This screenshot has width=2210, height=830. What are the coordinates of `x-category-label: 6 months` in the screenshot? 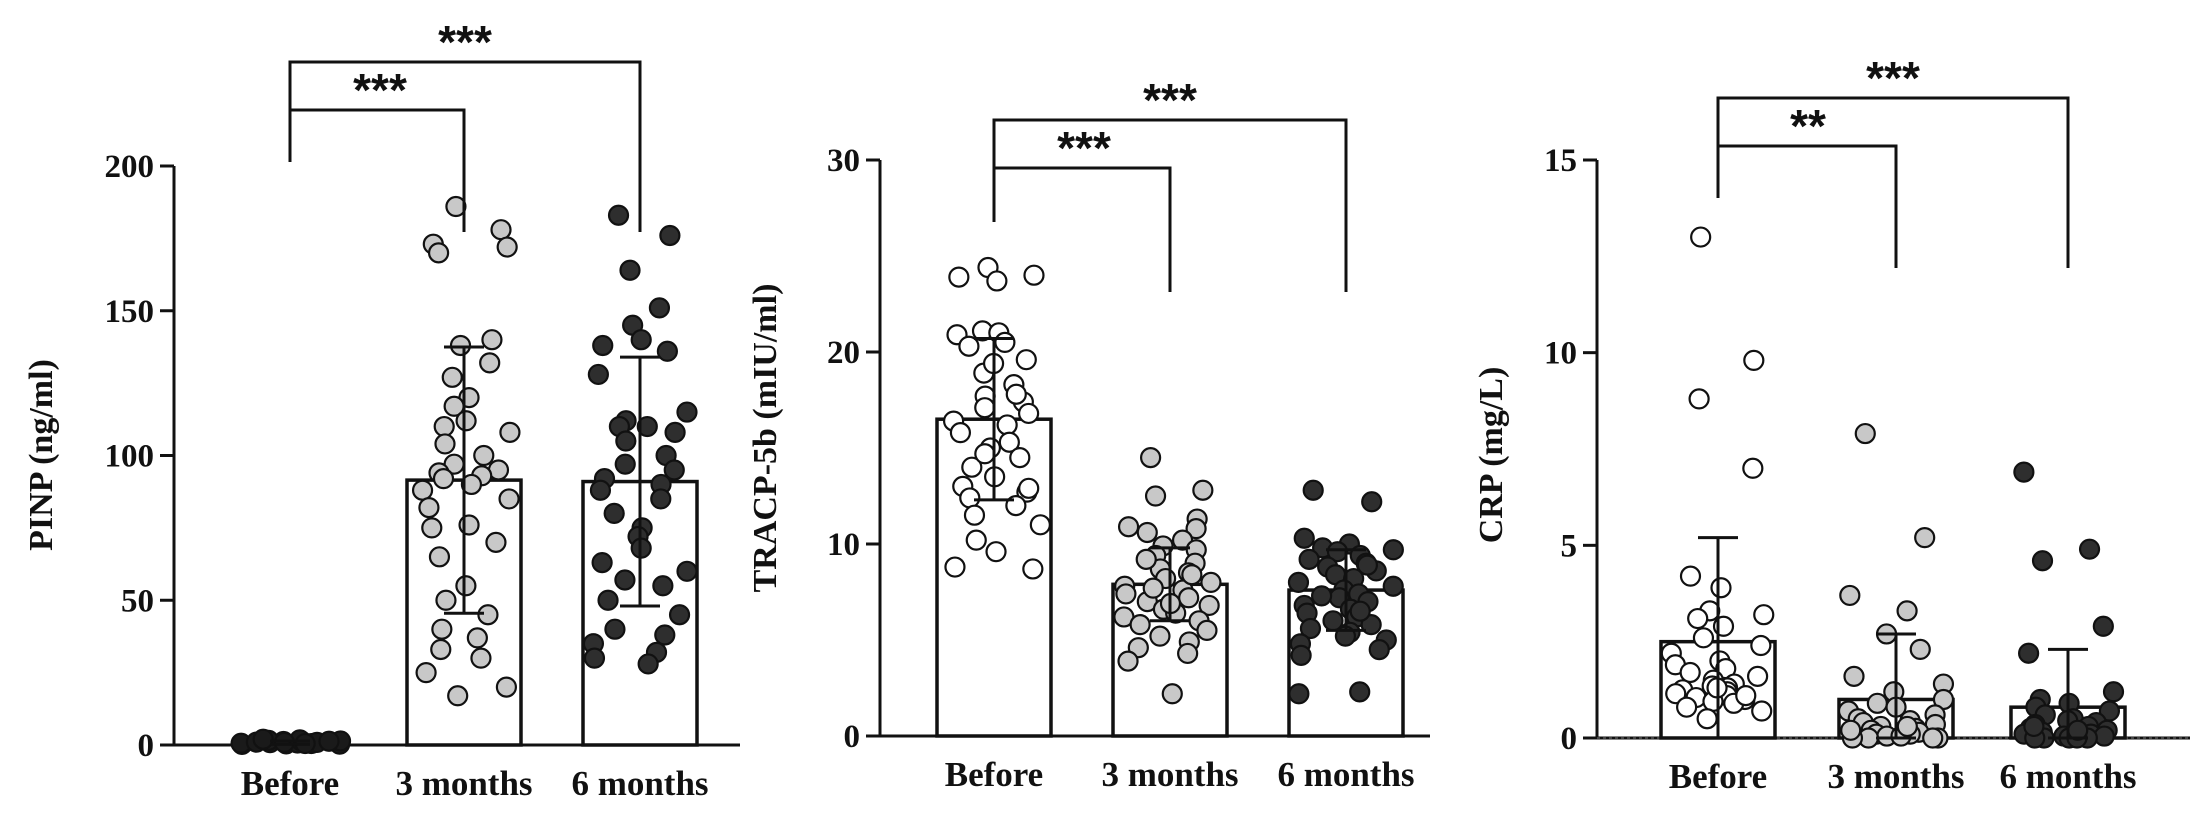 It's located at (1345, 774).